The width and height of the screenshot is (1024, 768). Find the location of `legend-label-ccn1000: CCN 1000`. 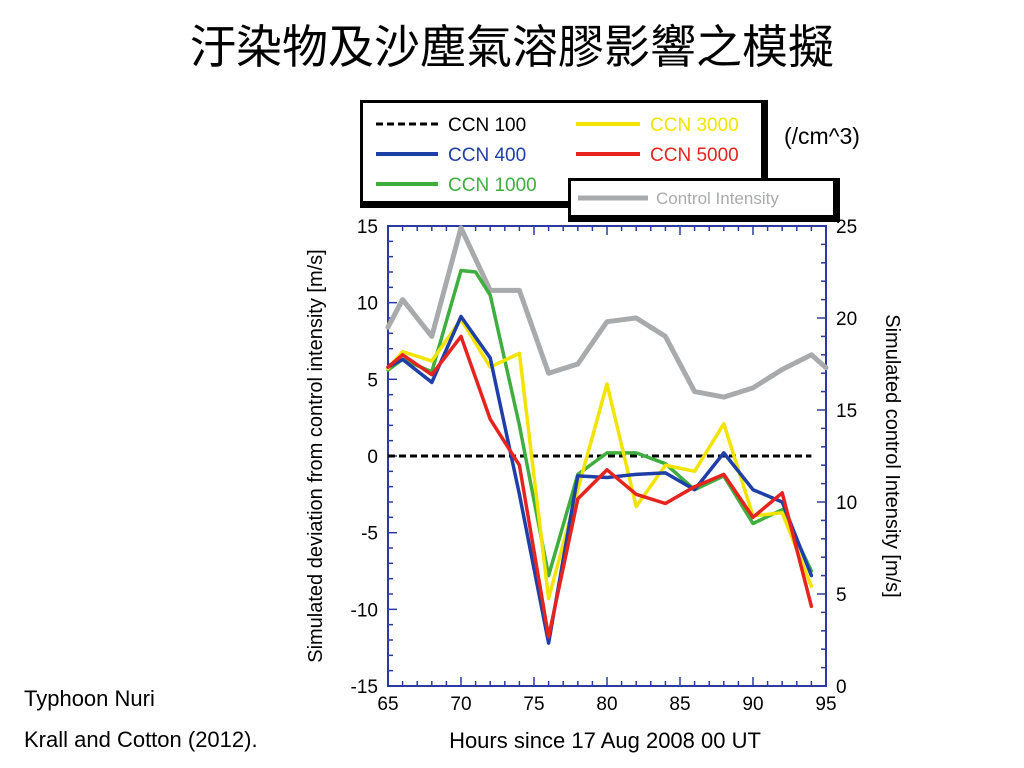

legend-label-ccn1000: CCN 1000 is located at coordinates (492, 185).